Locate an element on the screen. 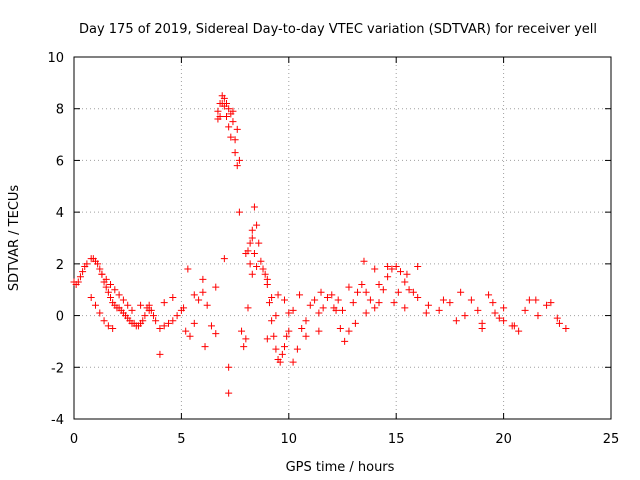  y-tick-label: 2 is located at coordinates (60, 265).